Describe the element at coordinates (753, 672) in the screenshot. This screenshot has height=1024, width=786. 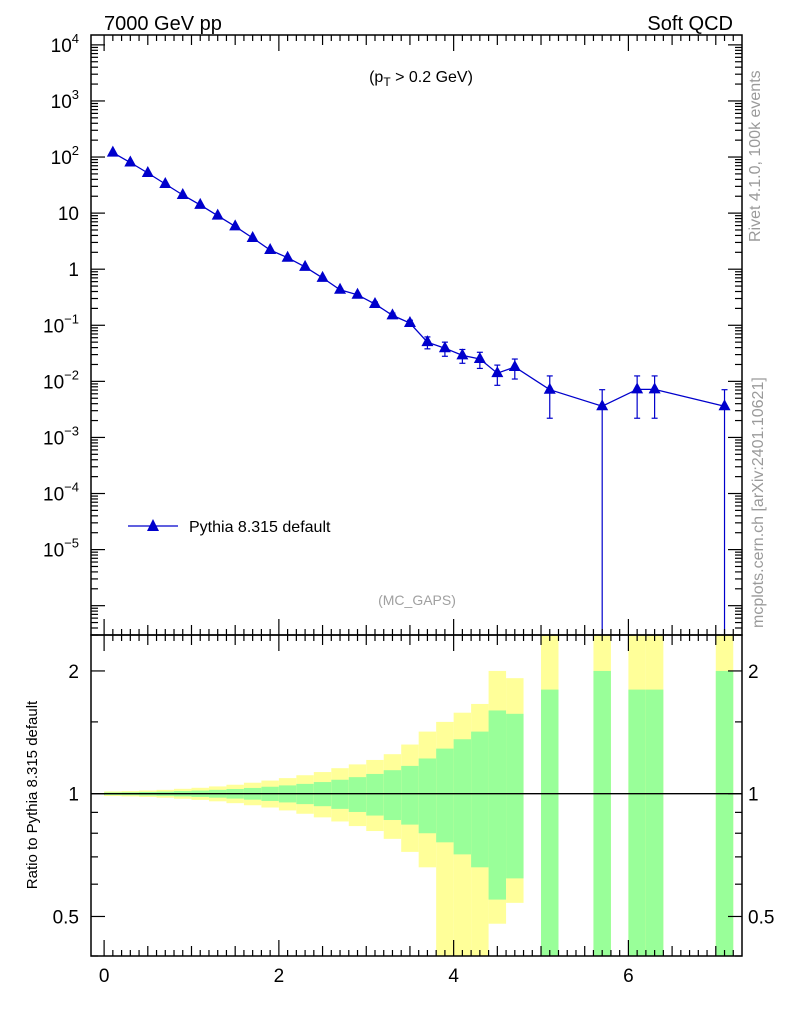
I see `ratio-y-tick-label-right: 2` at that location.